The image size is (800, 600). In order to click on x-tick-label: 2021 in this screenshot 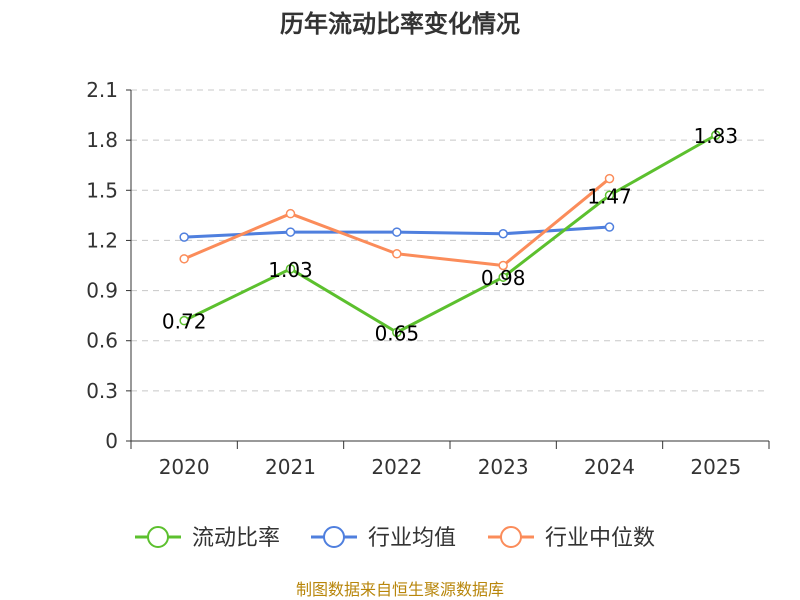, I will do `click(290, 467)`.